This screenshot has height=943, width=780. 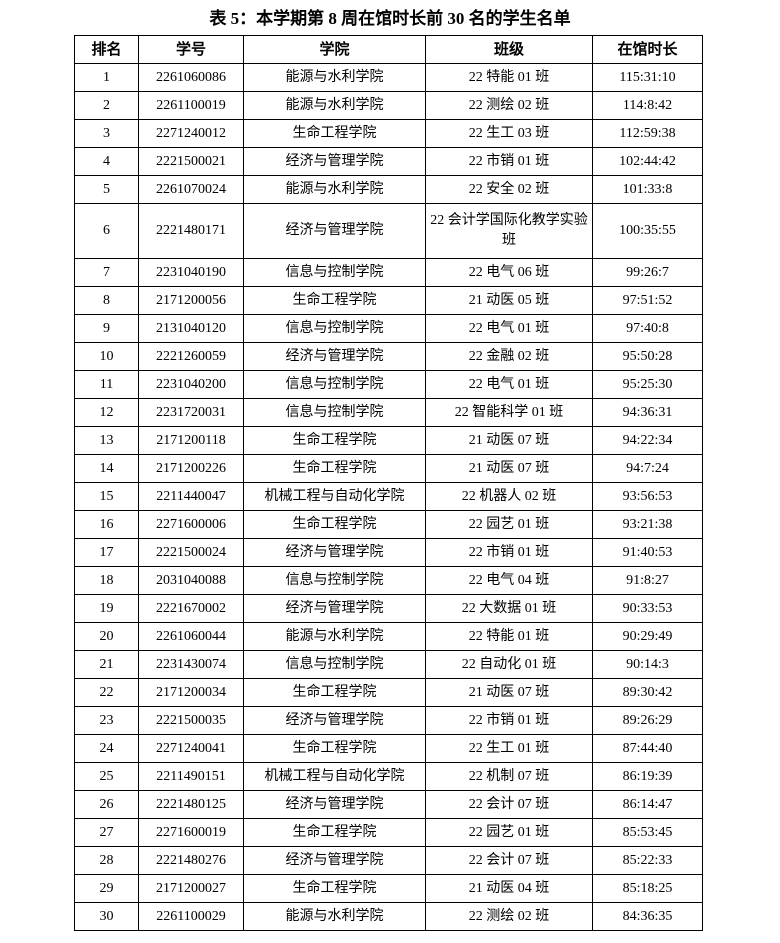 What do you see at coordinates (647, 328) in the screenshot?
I see `duration-cell: 97:40:8` at bounding box center [647, 328].